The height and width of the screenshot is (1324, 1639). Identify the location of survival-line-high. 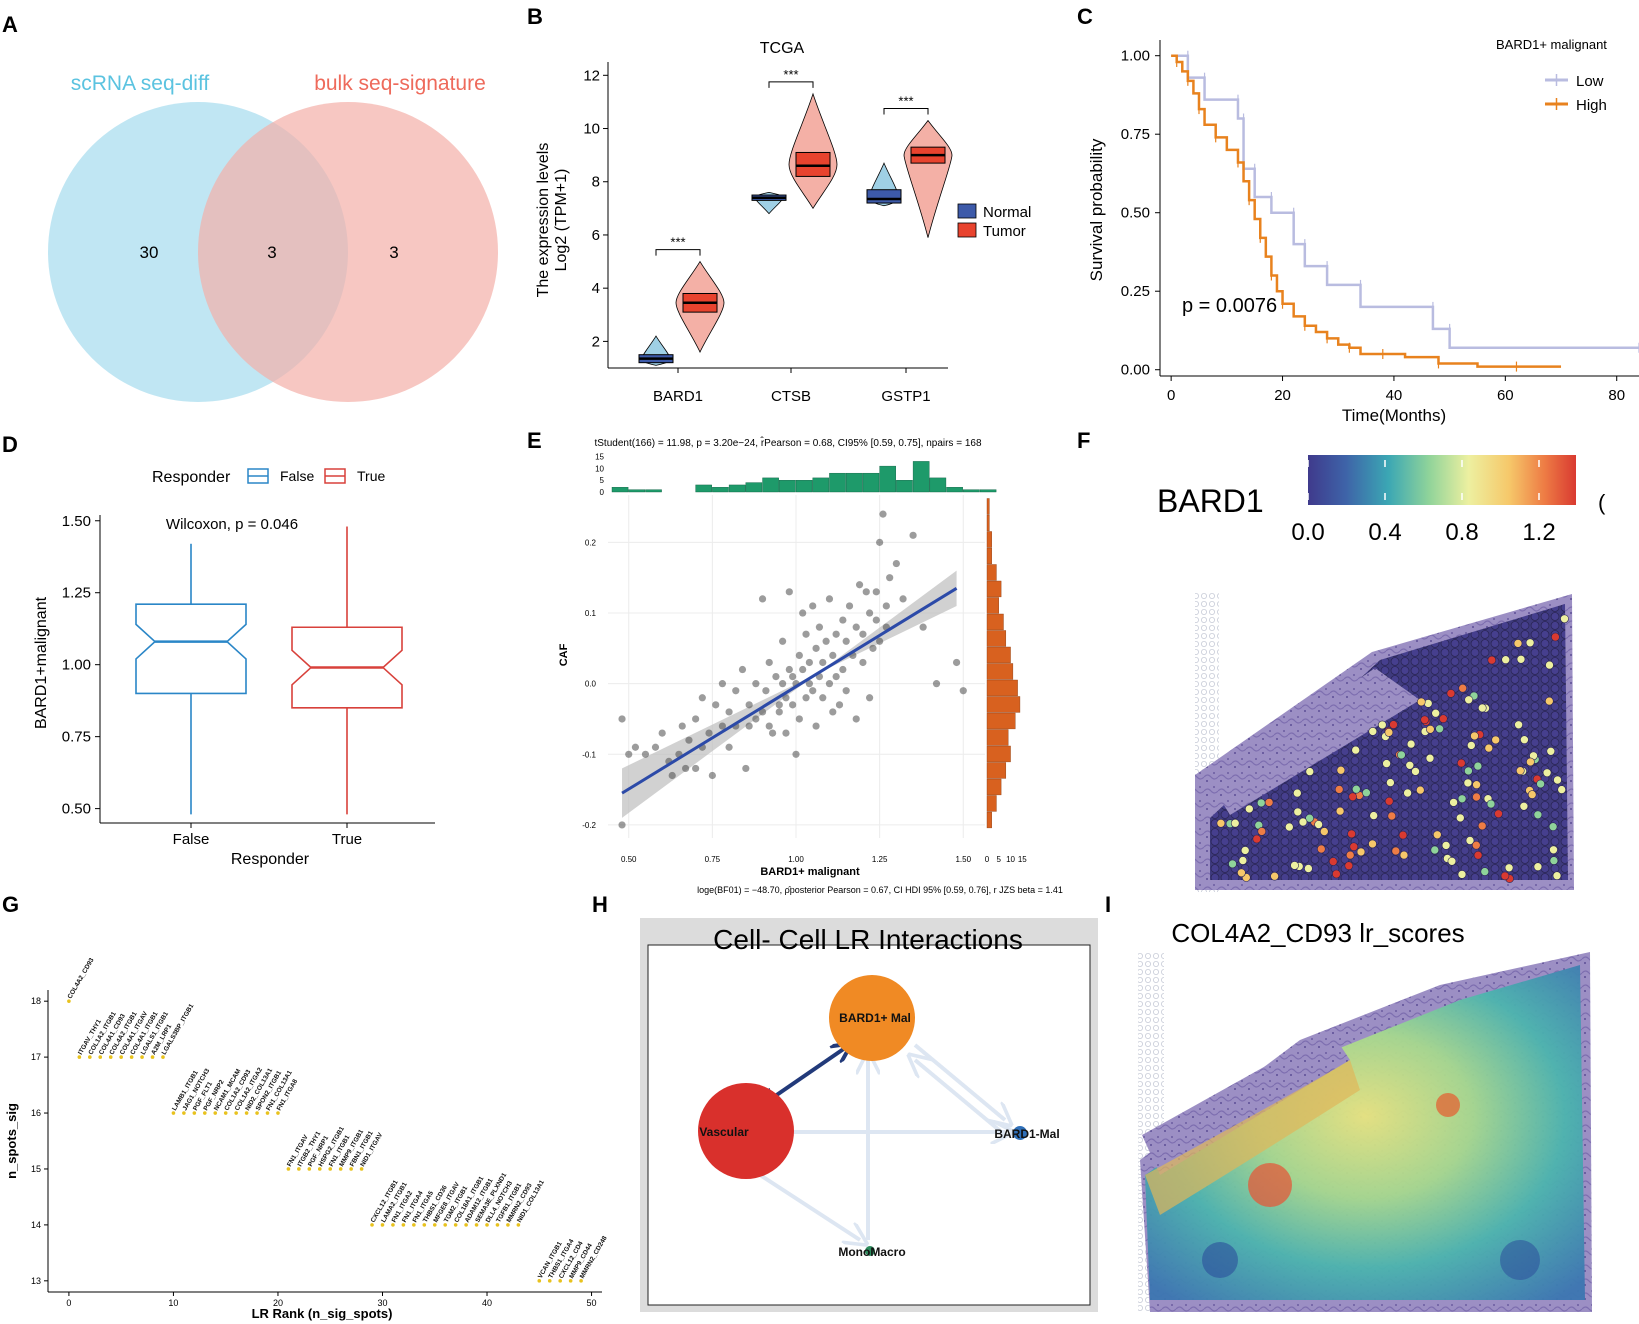
(1366, 211).